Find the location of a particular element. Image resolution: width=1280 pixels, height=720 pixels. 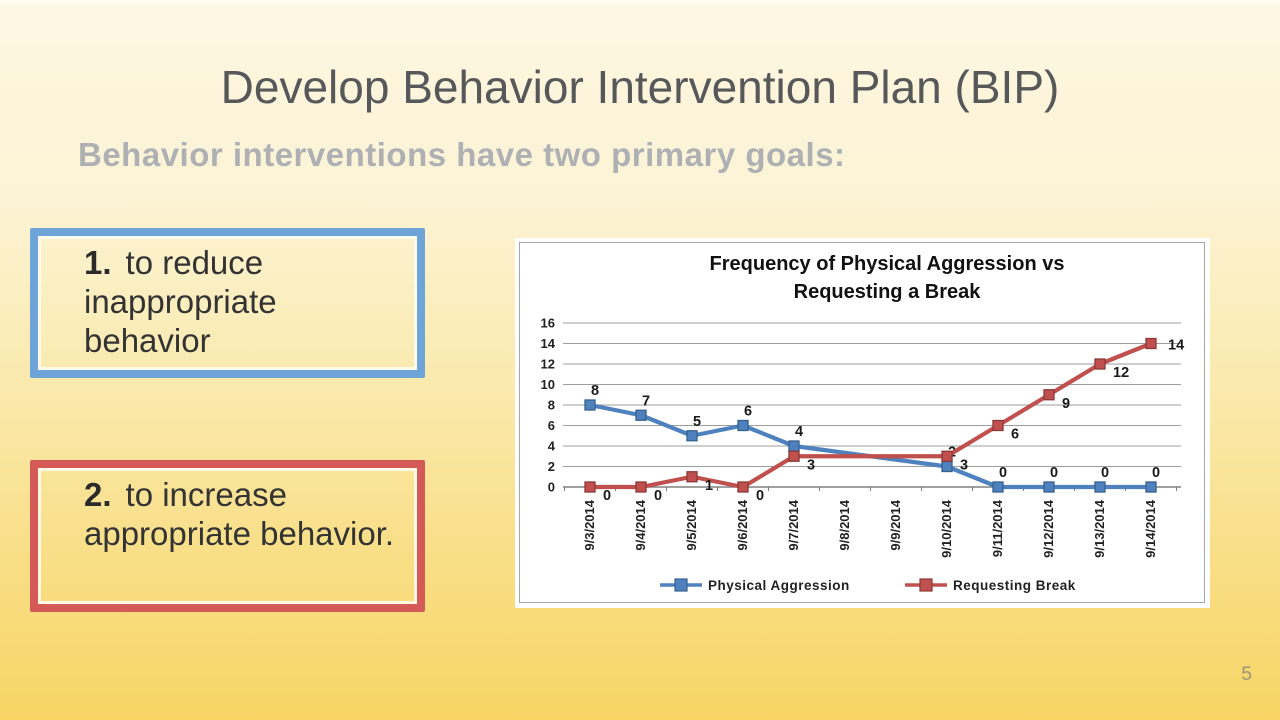

svg-text: 16 is located at coordinates (548, 323).